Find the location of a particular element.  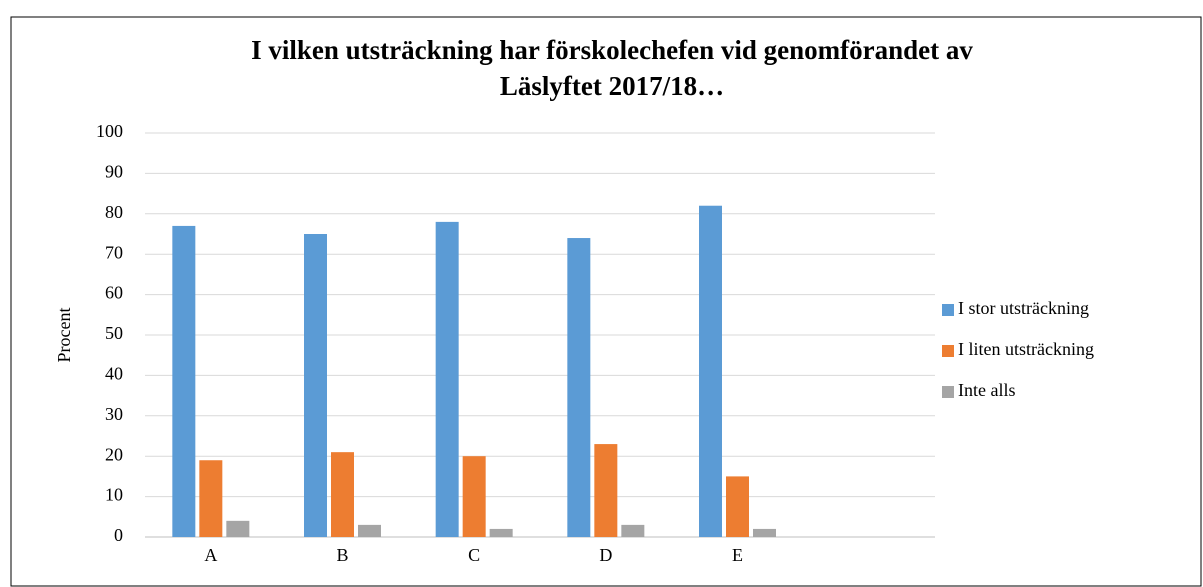

x-tick-label: B is located at coordinates (342, 555).